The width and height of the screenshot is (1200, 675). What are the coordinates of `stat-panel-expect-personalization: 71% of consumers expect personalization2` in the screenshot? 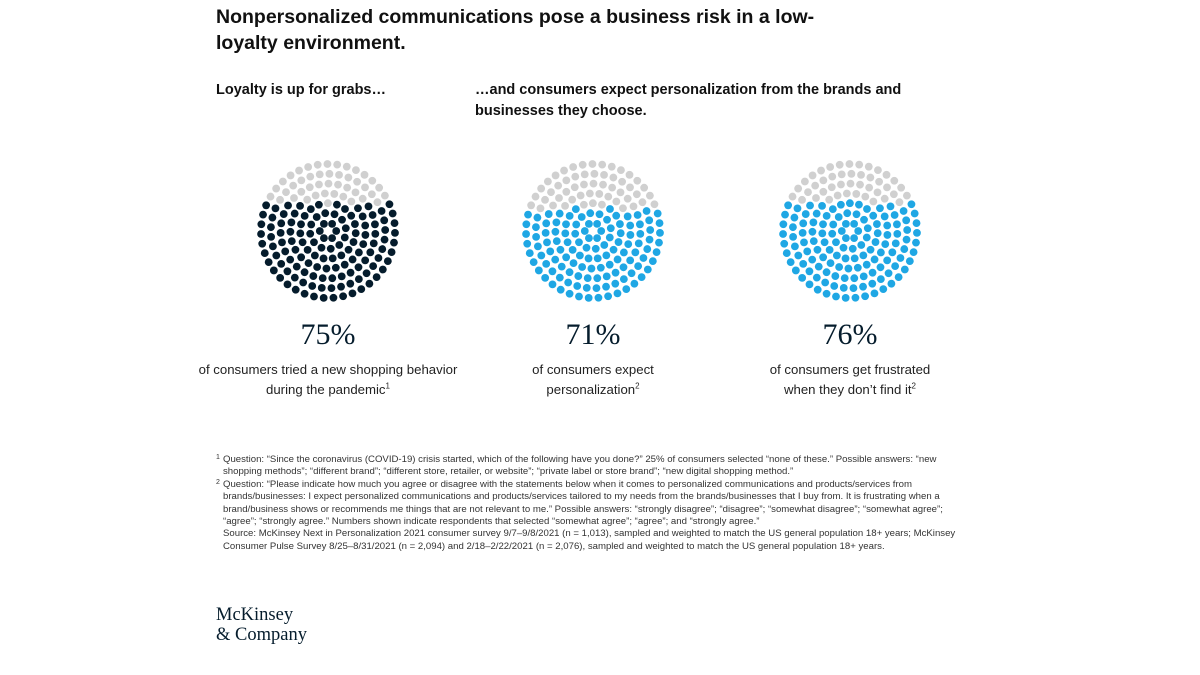 It's located at (593, 277).